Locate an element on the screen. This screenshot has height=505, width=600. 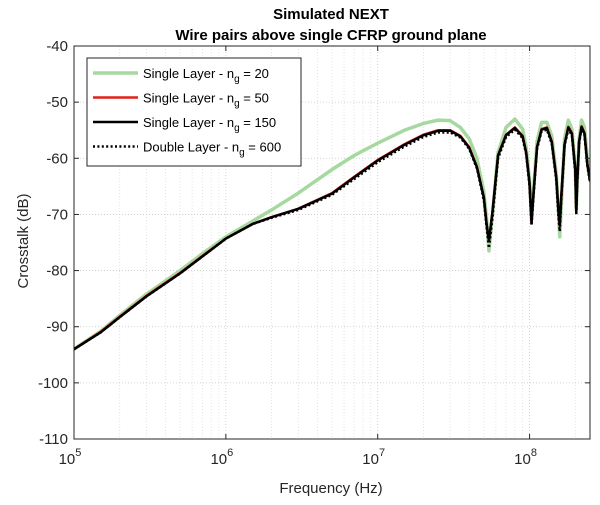
legend-label-2: Single Layer - ng = 50 is located at coordinates (206, 100).